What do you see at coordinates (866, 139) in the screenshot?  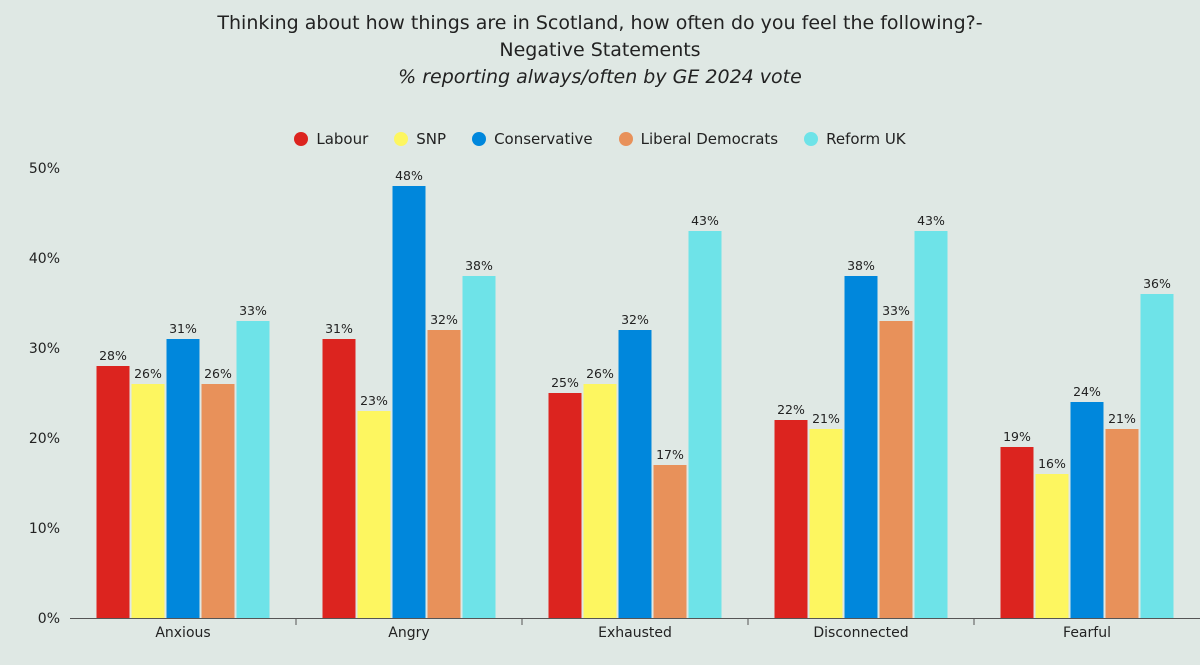 I see `legend-label-reform-uk: Reform UK` at bounding box center [866, 139].